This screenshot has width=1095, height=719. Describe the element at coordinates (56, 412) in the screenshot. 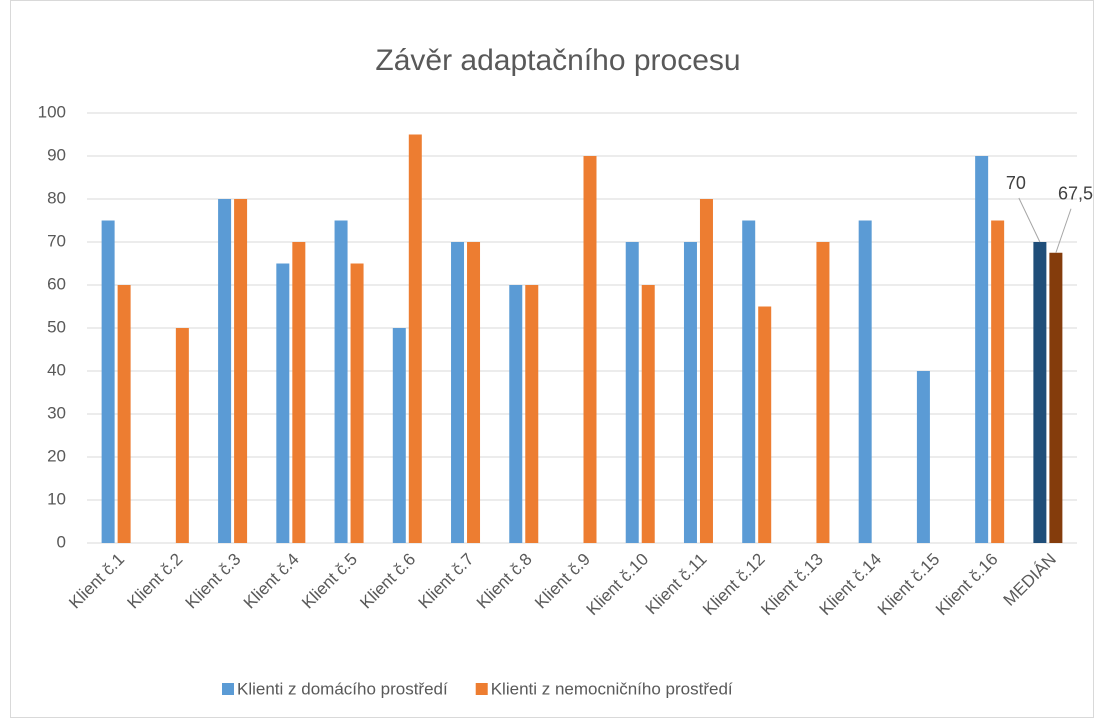

I see `y-tick-label: 30` at that location.